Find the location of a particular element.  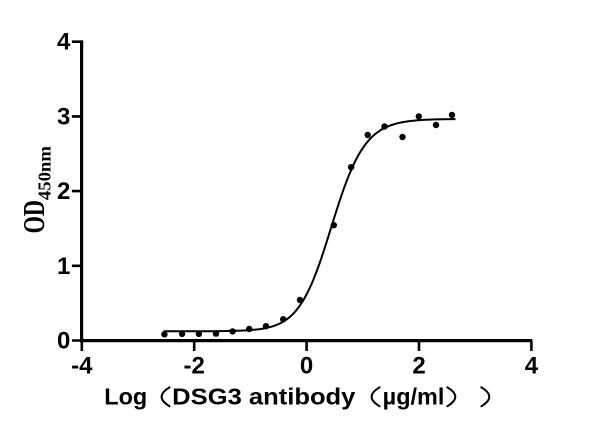

svg-text: µg/ml is located at coordinates (414, 397).